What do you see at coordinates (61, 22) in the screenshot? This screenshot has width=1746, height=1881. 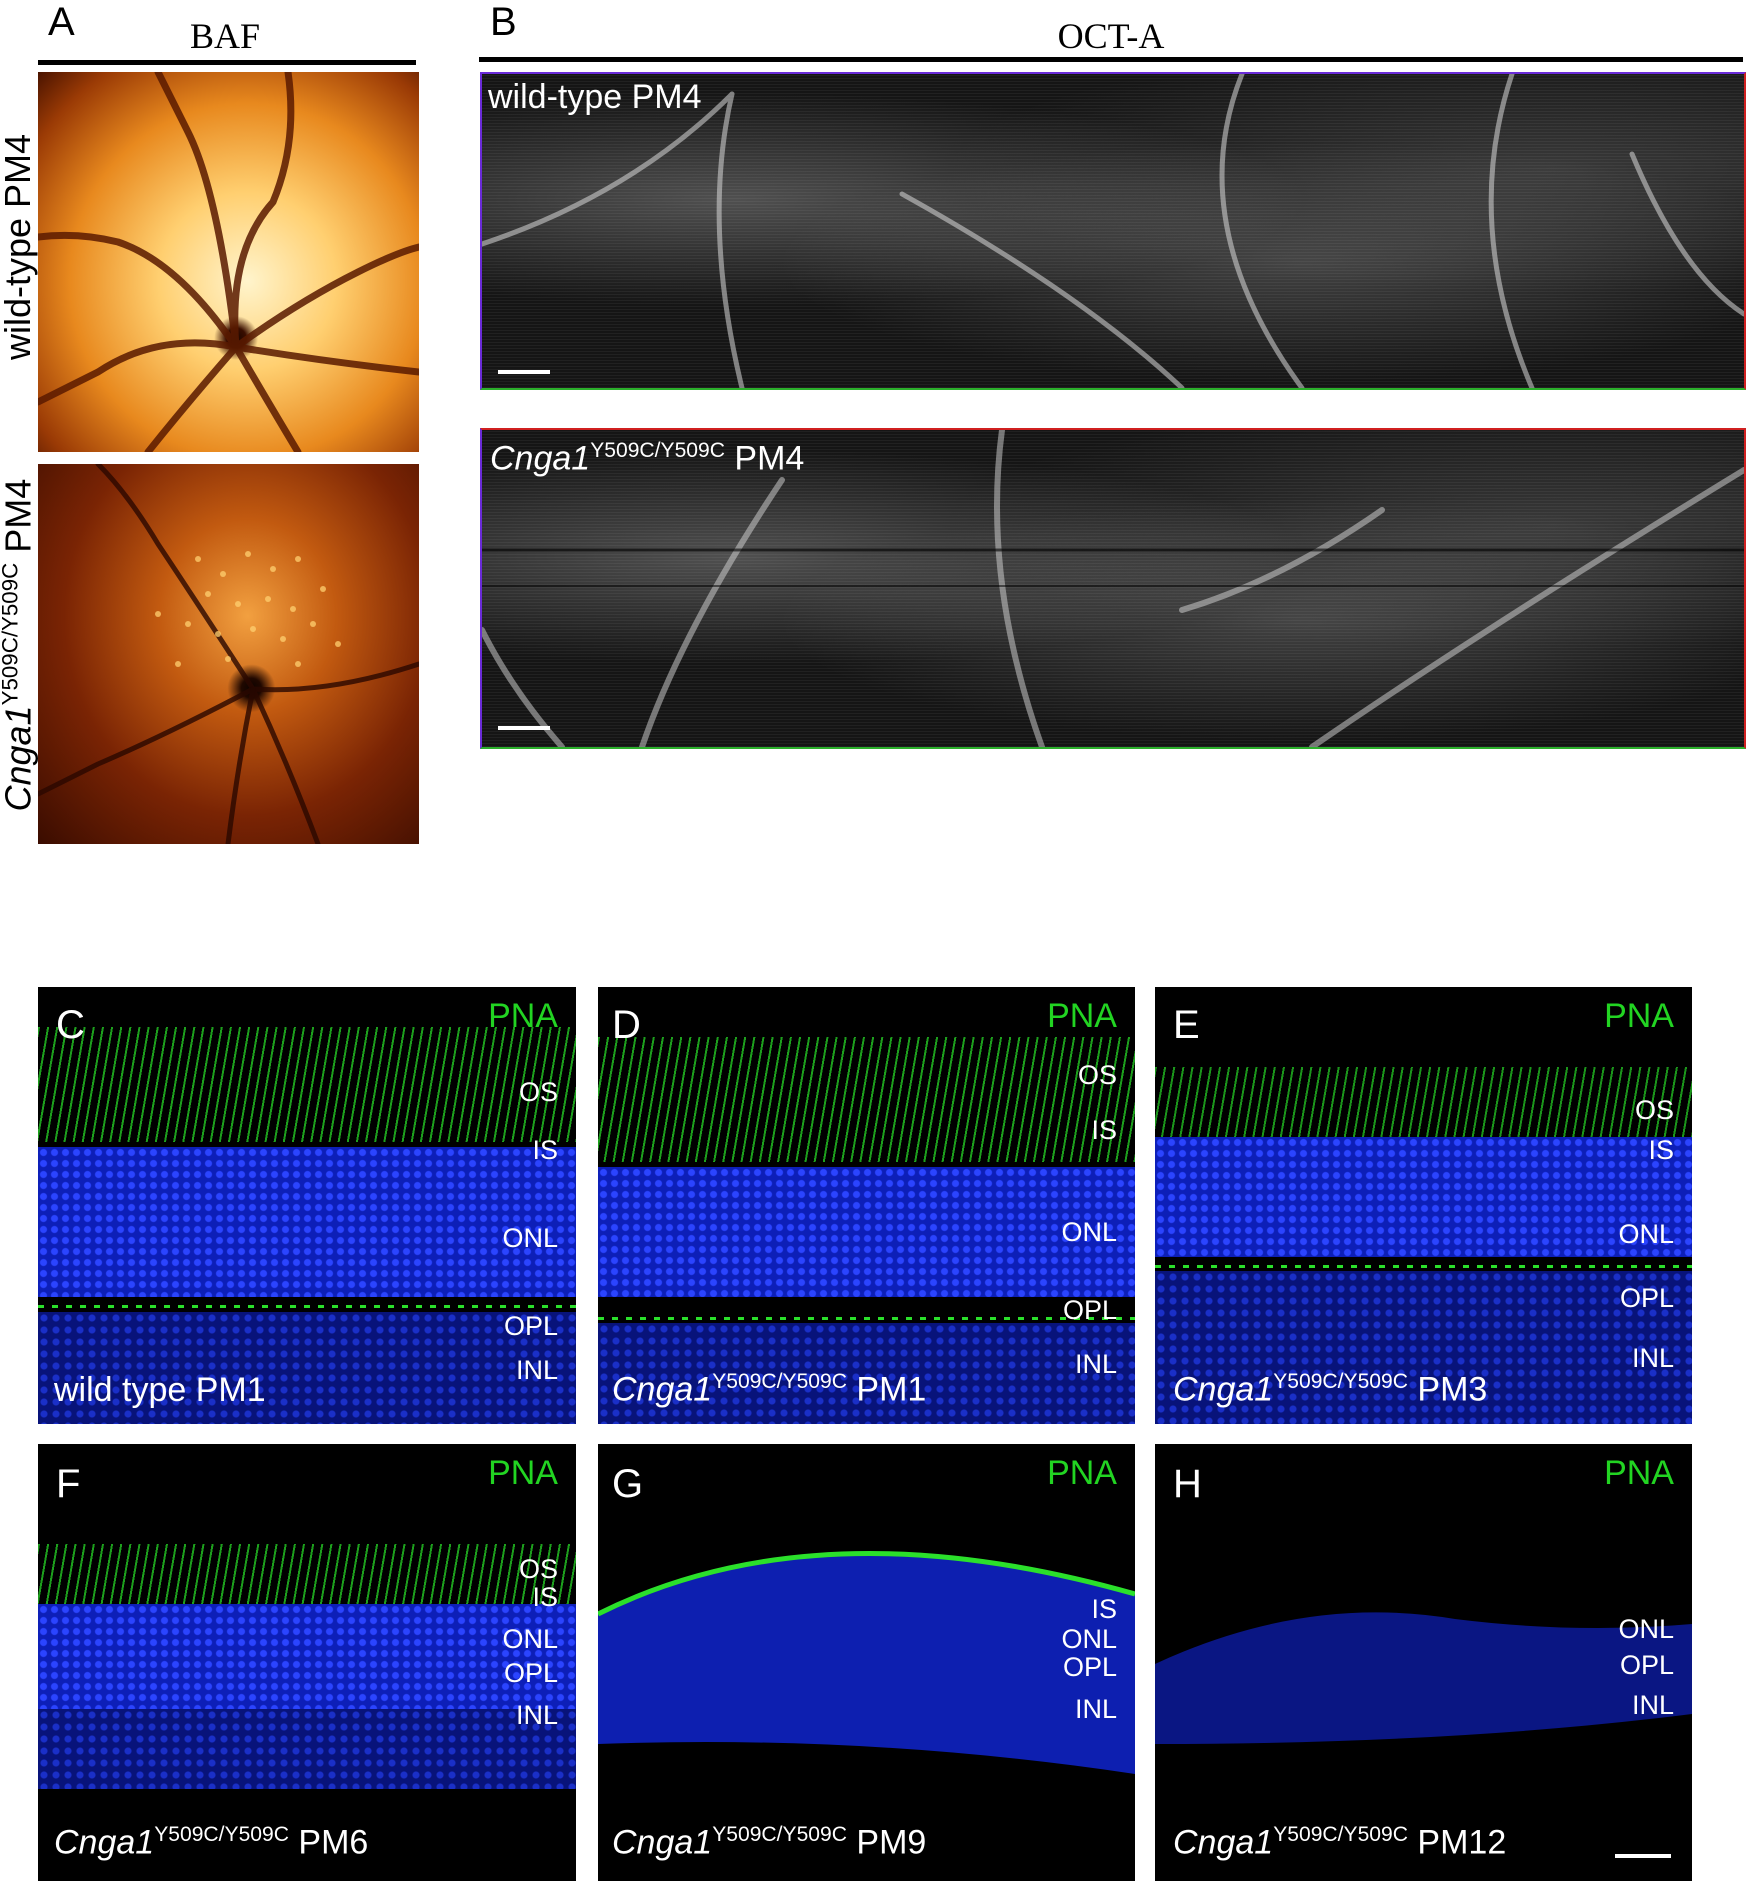 I see `panel-a-letter: A` at bounding box center [61, 22].